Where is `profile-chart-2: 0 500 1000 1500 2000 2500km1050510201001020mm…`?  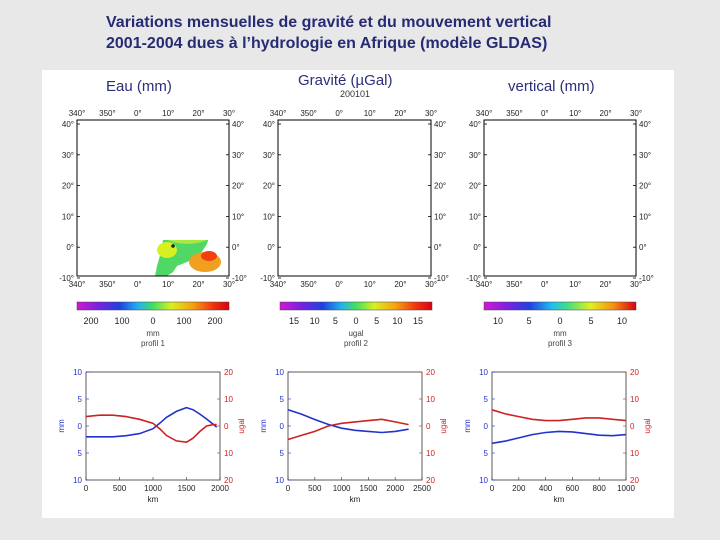
profile-chart-2: 0 500 1000 1500 2000 2500km1050510201001020mm… is located at coordinates (353, 436).